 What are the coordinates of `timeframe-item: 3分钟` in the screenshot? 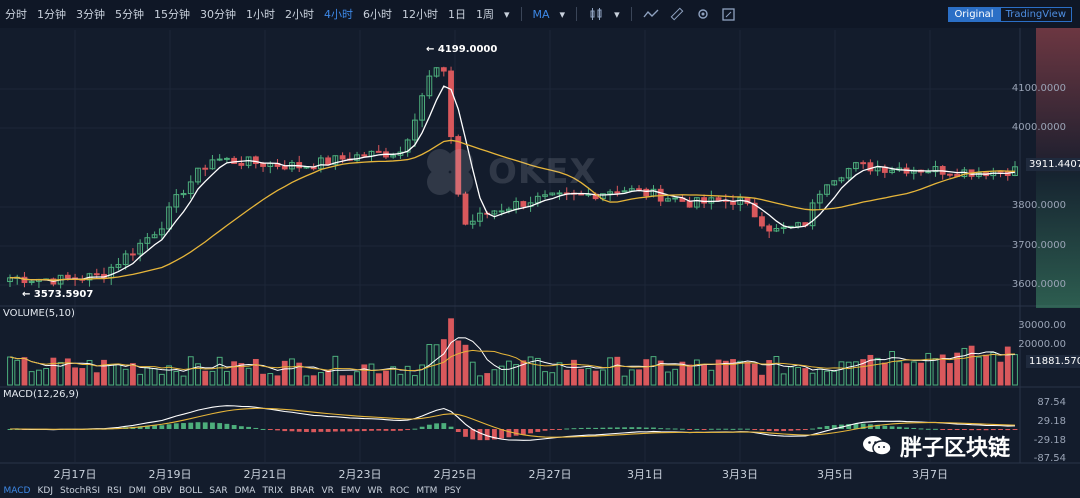 It's located at (90, 14).